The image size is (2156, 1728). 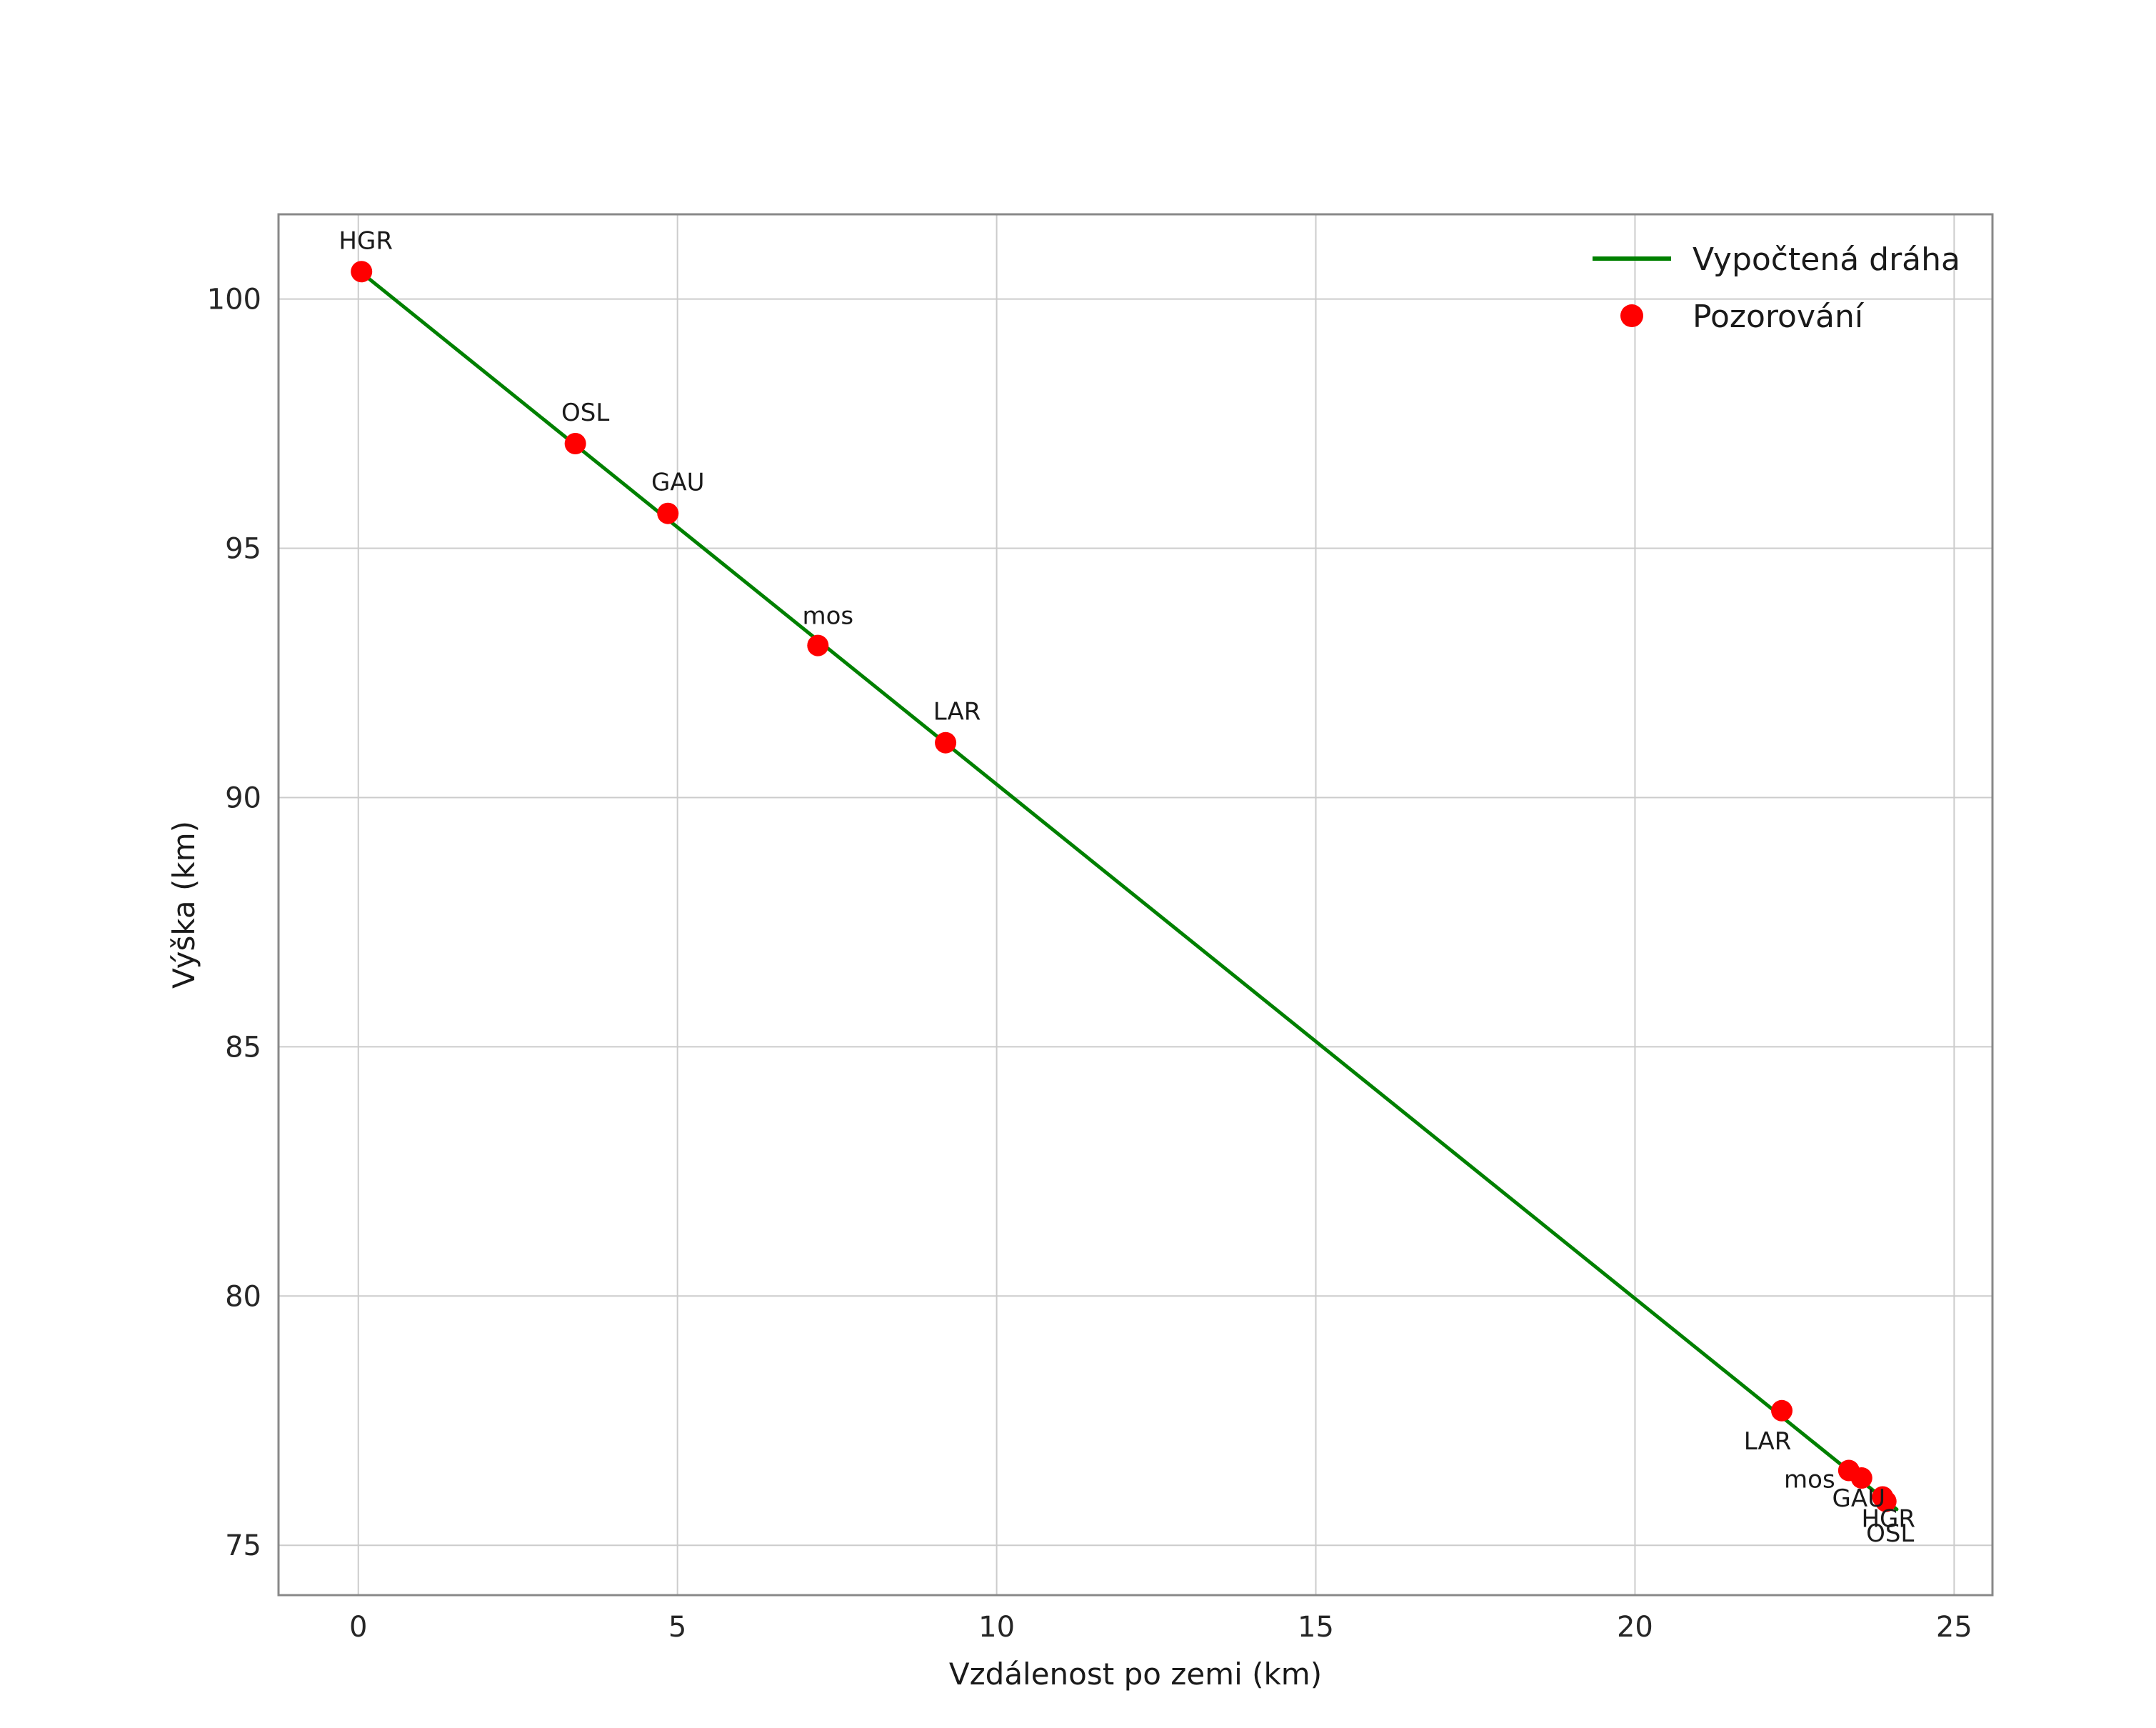 What do you see at coordinates (1954, 1627) in the screenshot?
I see `x-tick-label: 25` at bounding box center [1954, 1627].